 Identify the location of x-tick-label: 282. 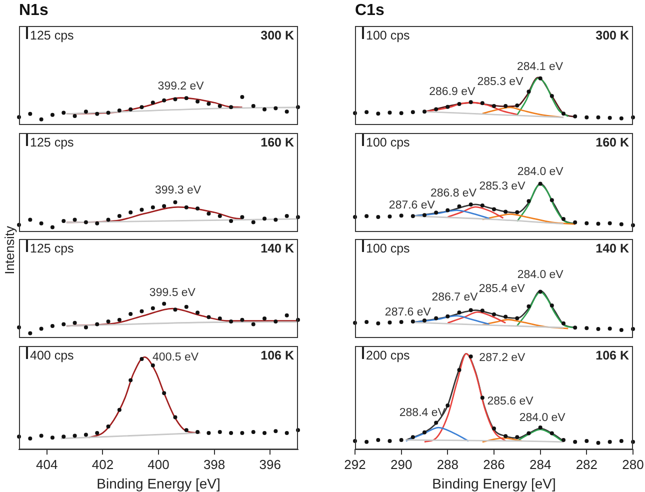
(587, 464).